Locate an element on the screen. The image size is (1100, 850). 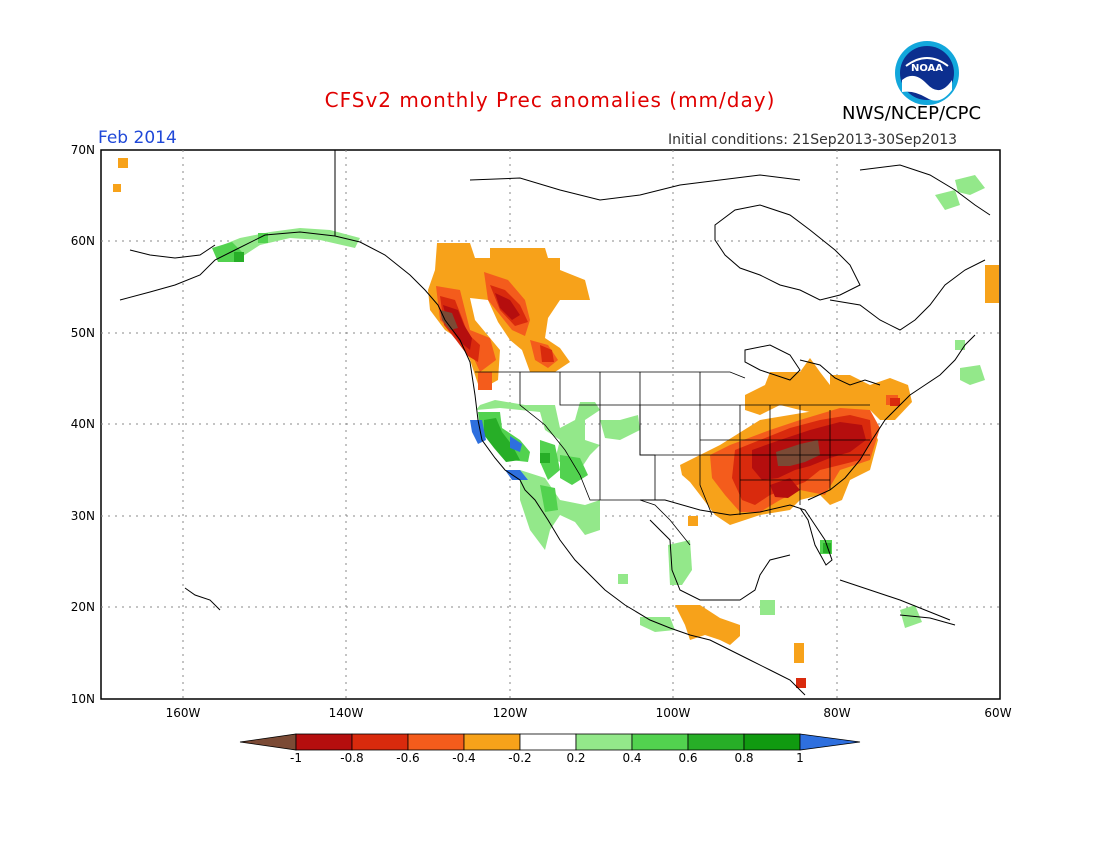
initial-conditions: Initial conditions: 21Sep2013-30Sep2013 is located at coordinates (813, 140).